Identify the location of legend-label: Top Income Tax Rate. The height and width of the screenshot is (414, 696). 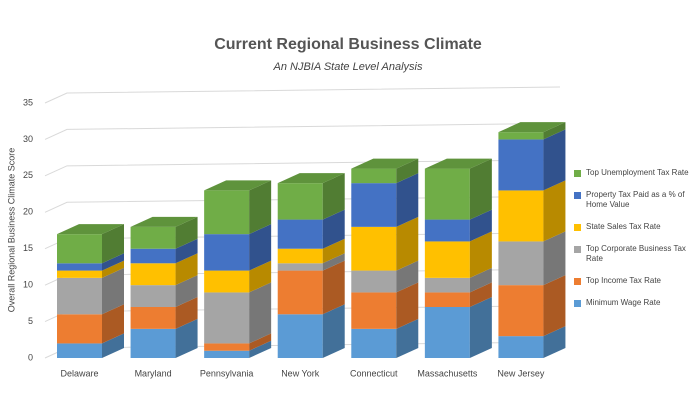
(624, 280).